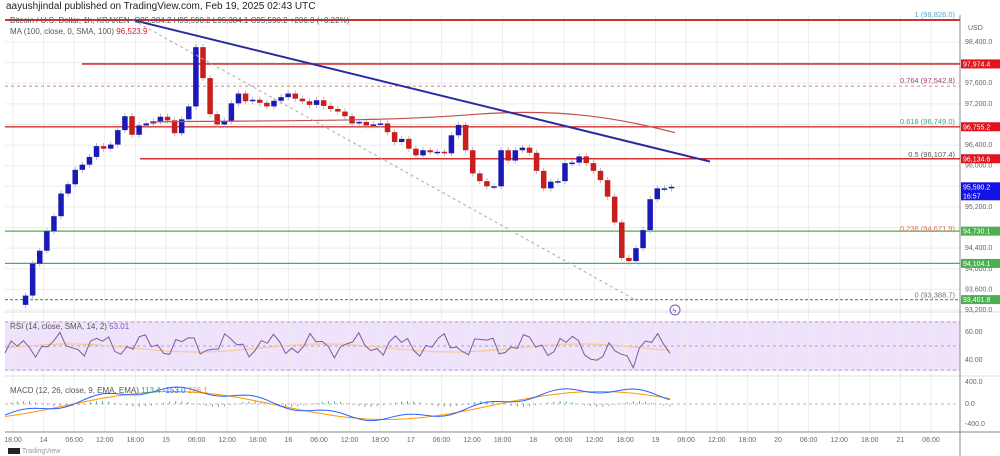  I want to click on macd-pane, so click(482, 404).